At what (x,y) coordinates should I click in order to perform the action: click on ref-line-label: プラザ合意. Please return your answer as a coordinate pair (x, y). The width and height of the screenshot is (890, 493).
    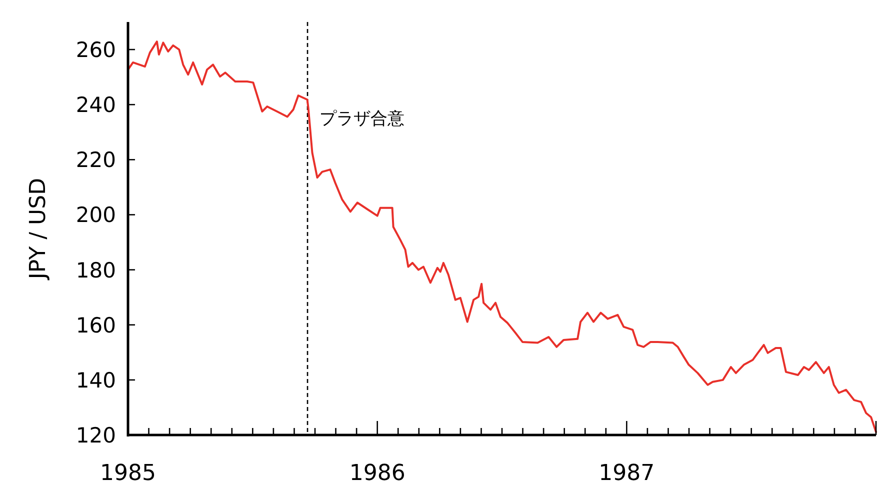
    Looking at the image, I should click on (362, 119).